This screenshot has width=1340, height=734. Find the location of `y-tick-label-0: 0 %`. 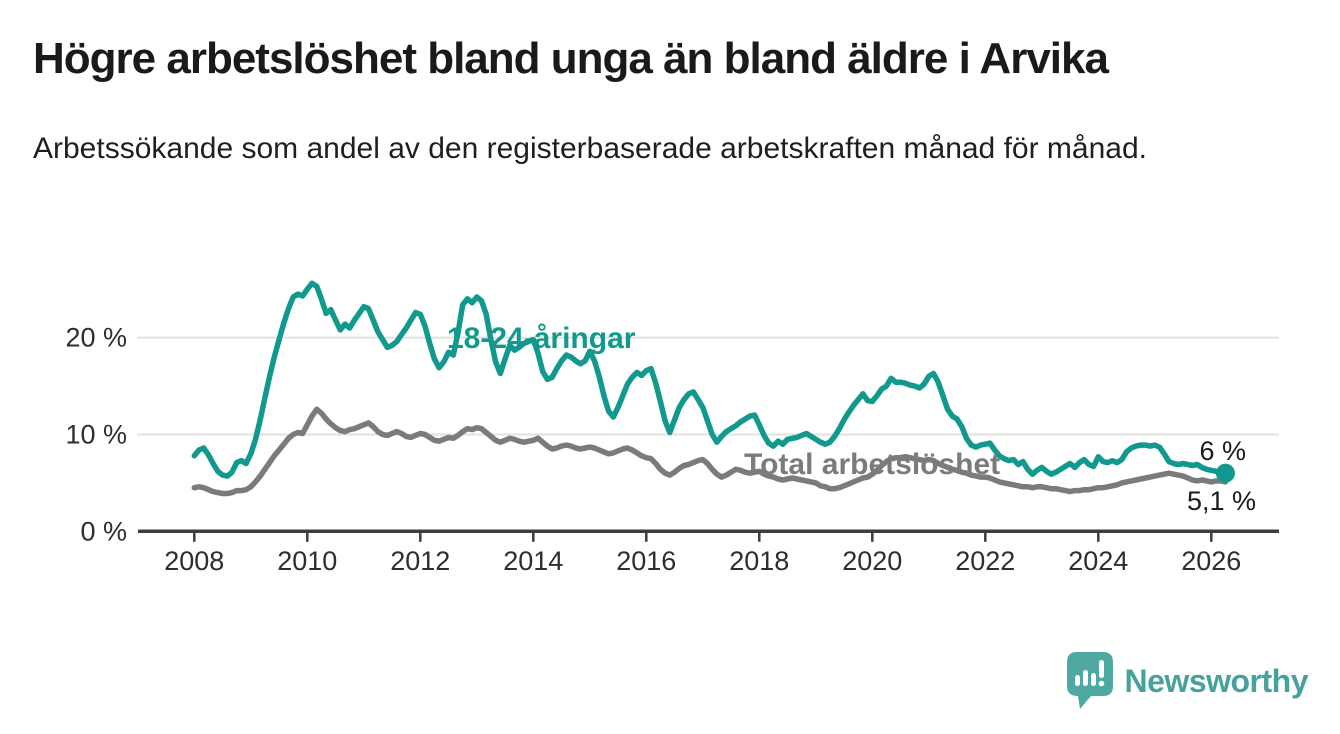

y-tick-label-0: 0 % is located at coordinates (103, 531).